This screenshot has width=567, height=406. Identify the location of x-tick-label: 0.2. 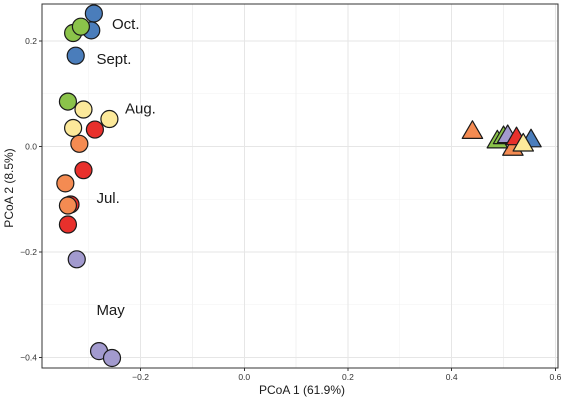
(348, 377).